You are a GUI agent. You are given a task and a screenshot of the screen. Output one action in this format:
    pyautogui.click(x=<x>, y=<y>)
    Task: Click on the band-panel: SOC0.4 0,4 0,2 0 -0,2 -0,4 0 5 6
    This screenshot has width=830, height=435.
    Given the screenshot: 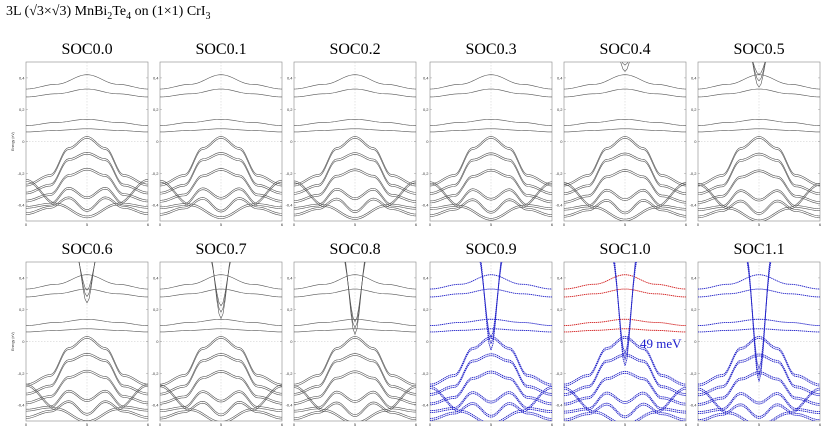 What is the action you would take?
    pyautogui.click(x=622, y=134)
    